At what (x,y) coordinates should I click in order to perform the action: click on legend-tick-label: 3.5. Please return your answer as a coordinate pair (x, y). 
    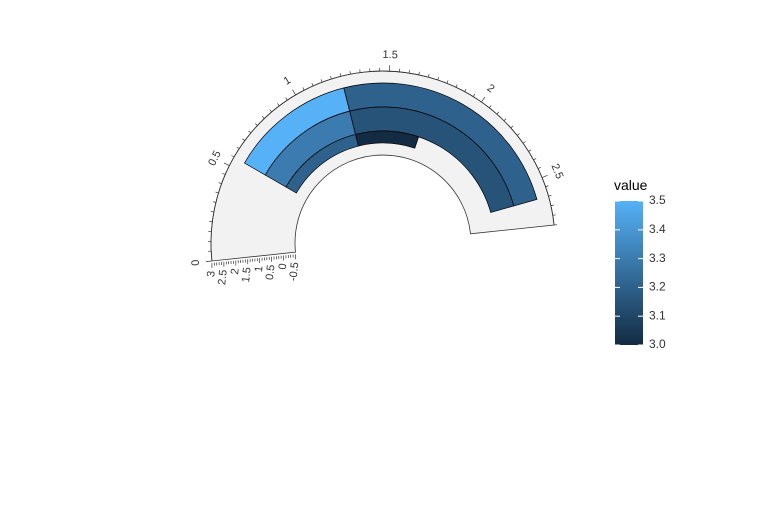
    Looking at the image, I should click on (657, 200).